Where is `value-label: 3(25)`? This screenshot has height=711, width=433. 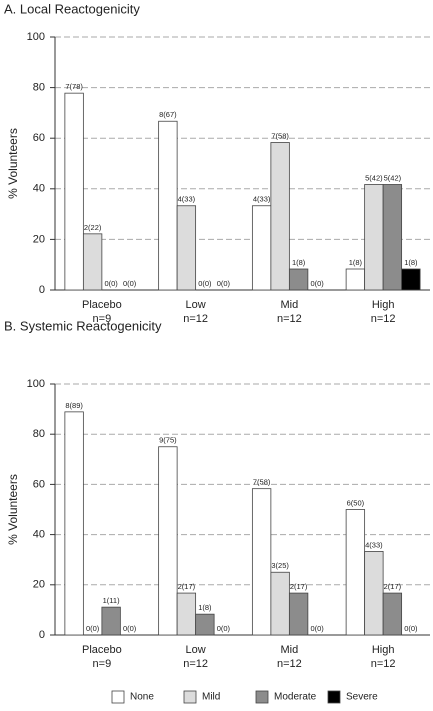 value-label: 3(25) is located at coordinates (280, 565).